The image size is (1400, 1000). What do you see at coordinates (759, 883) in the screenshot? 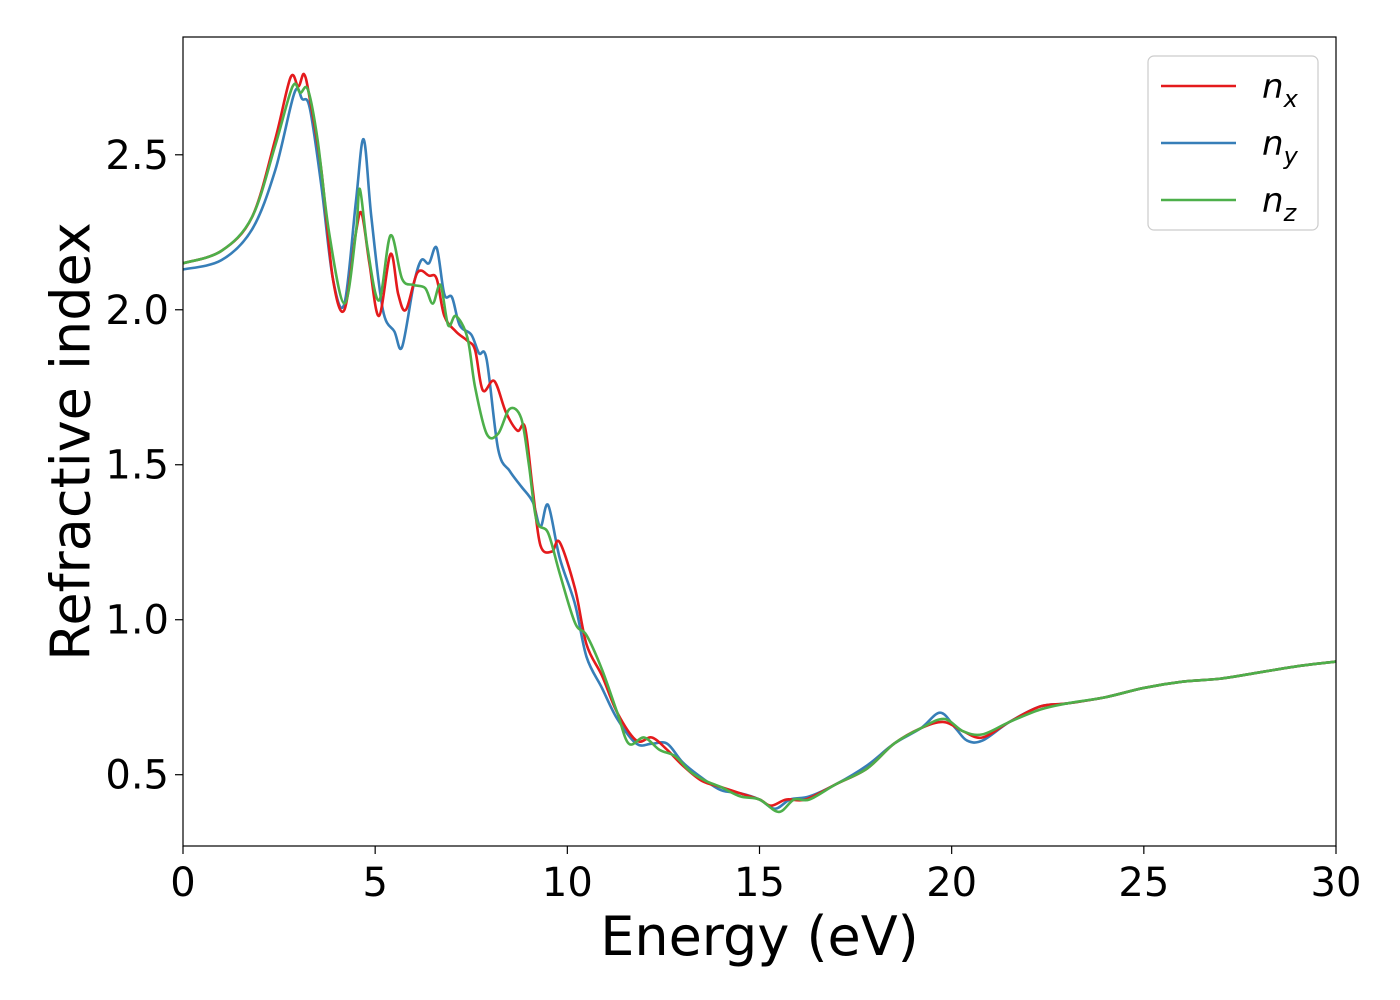
I see `x-tick-label: 15` at bounding box center [759, 883].